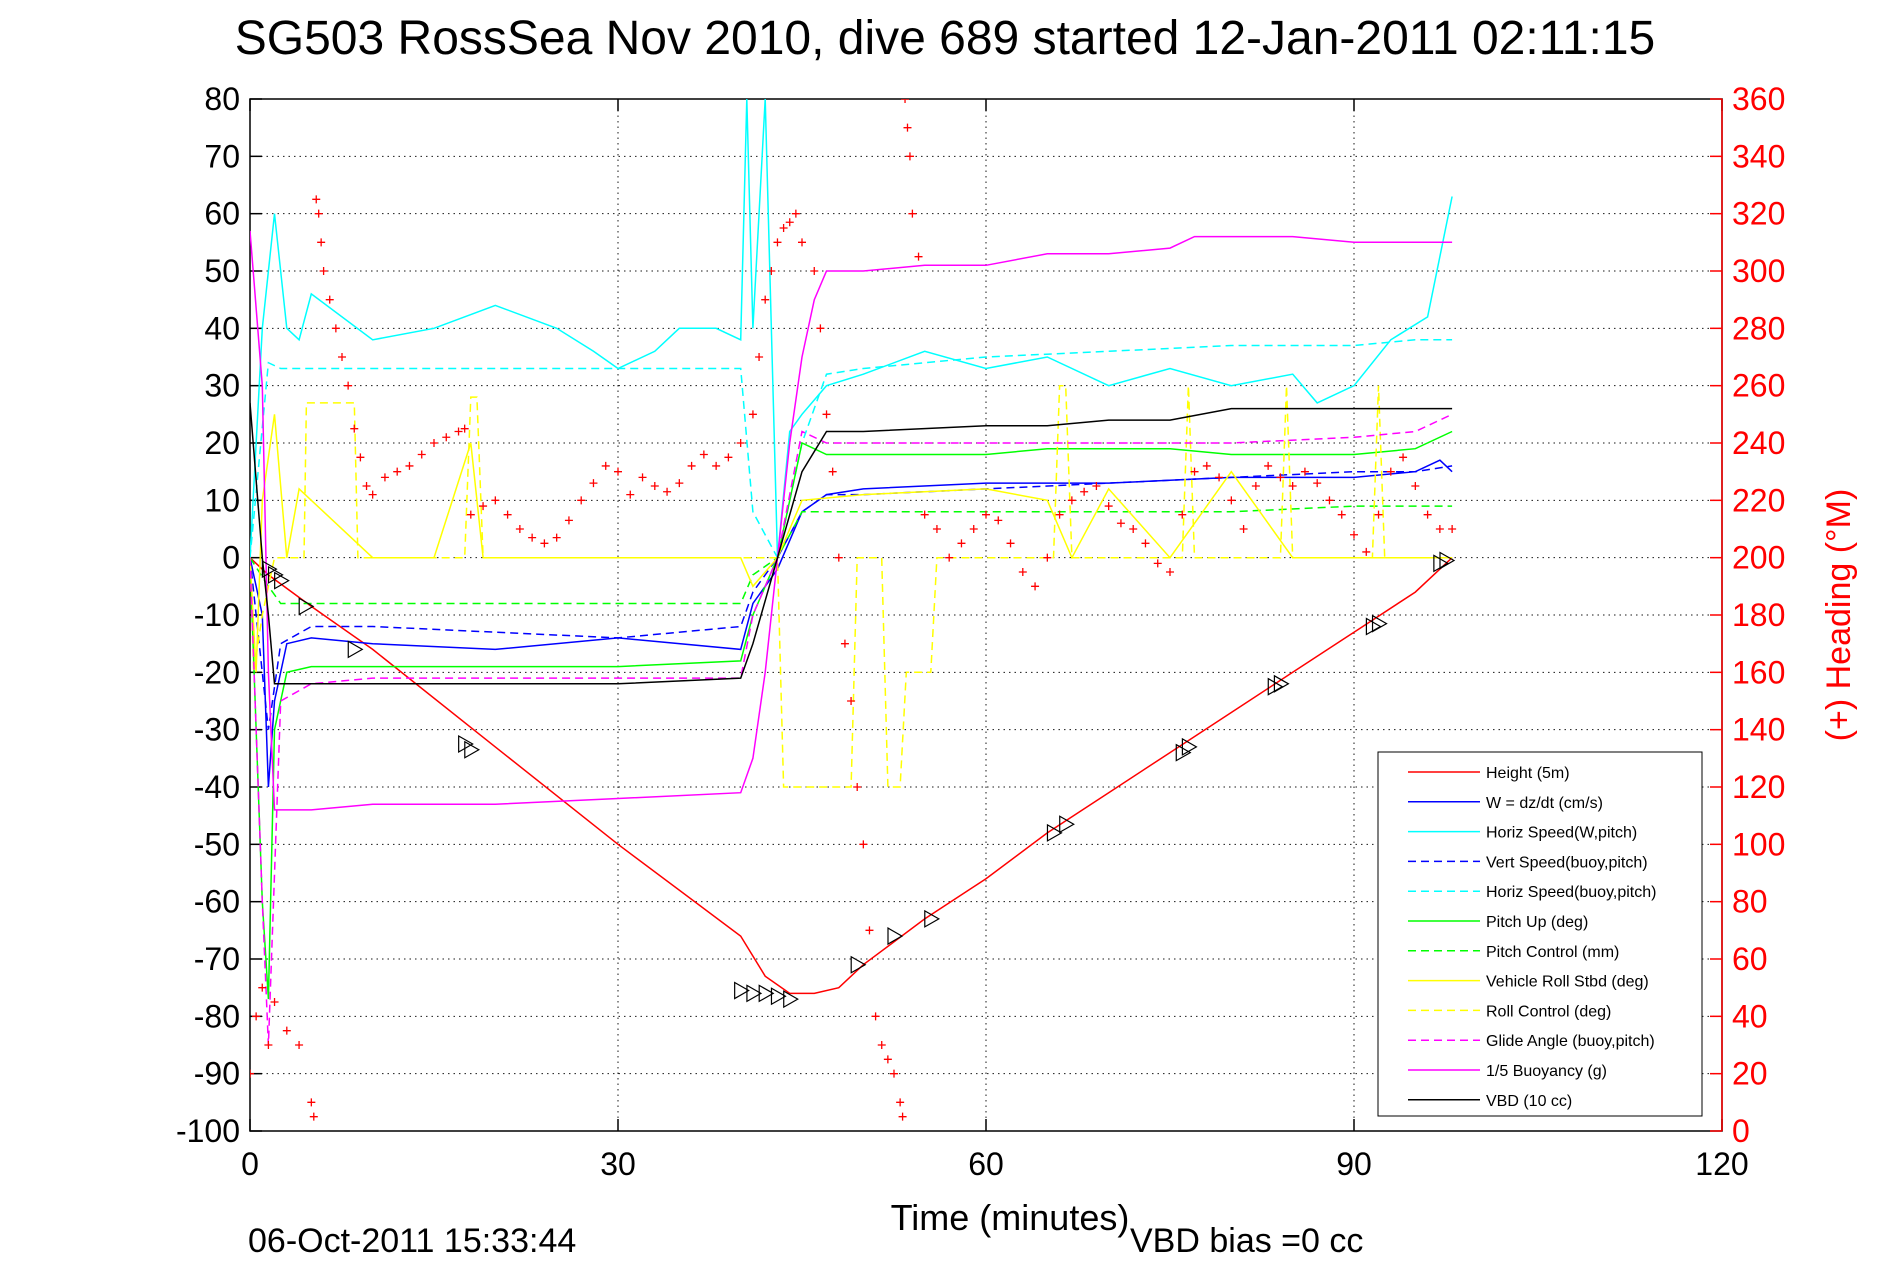 The width and height of the screenshot is (1891, 1262). What do you see at coordinates (1750, 902) in the screenshot?
I see `y2-tick-label: 80` at bounding box center [1750, 902].